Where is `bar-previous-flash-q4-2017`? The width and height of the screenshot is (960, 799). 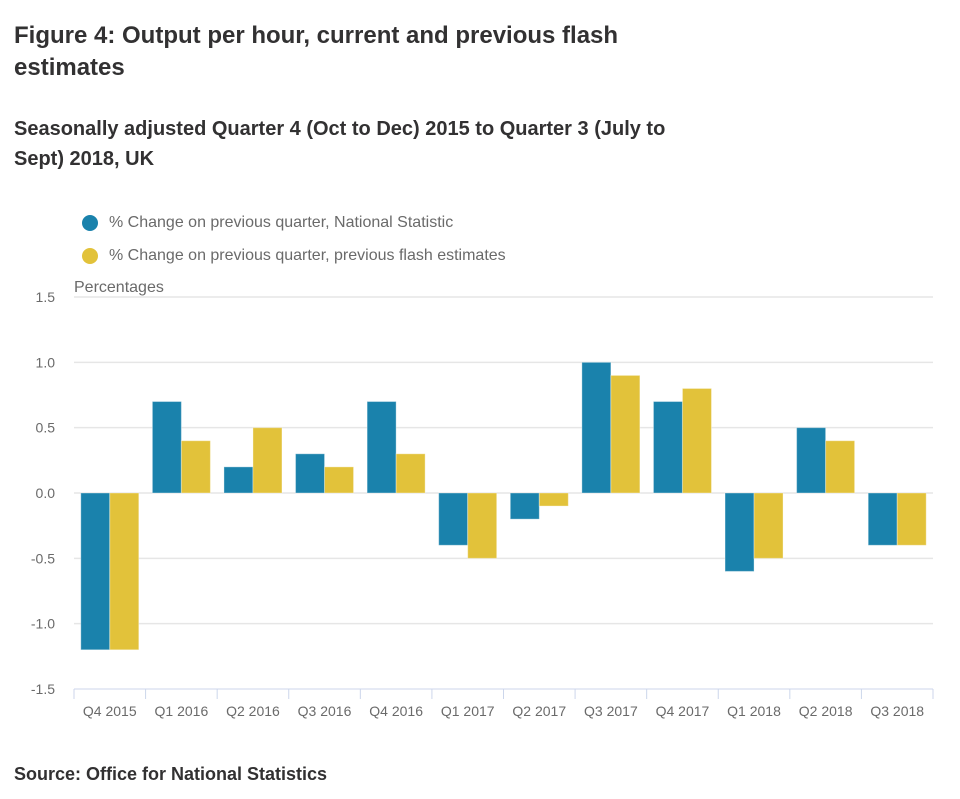
bar-previous-flash-q4-2017 is located at coordinates (696, 440).